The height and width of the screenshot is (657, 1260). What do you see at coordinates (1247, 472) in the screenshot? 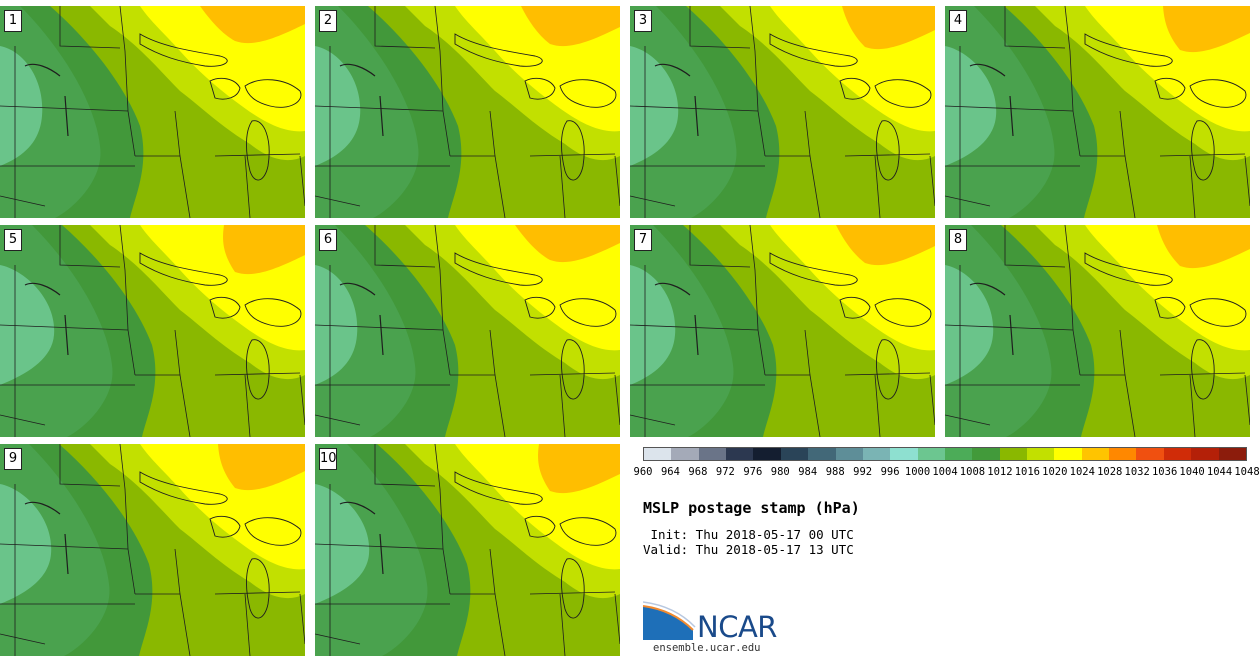
I see `colorbar-tick-label: 1048` at bounding box center [1247, 472].